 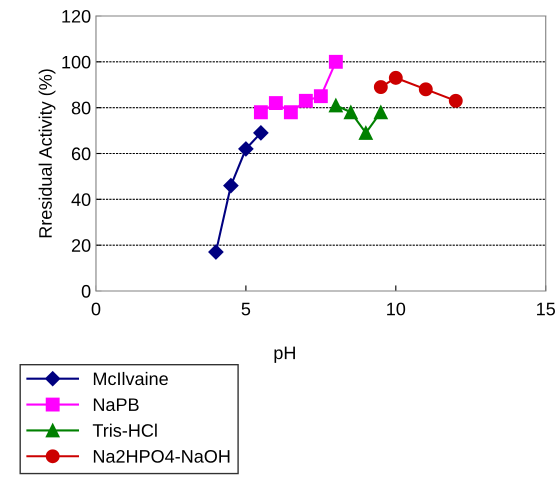 I want to click on y-tick-label: 40, so click(x=80, y=199).